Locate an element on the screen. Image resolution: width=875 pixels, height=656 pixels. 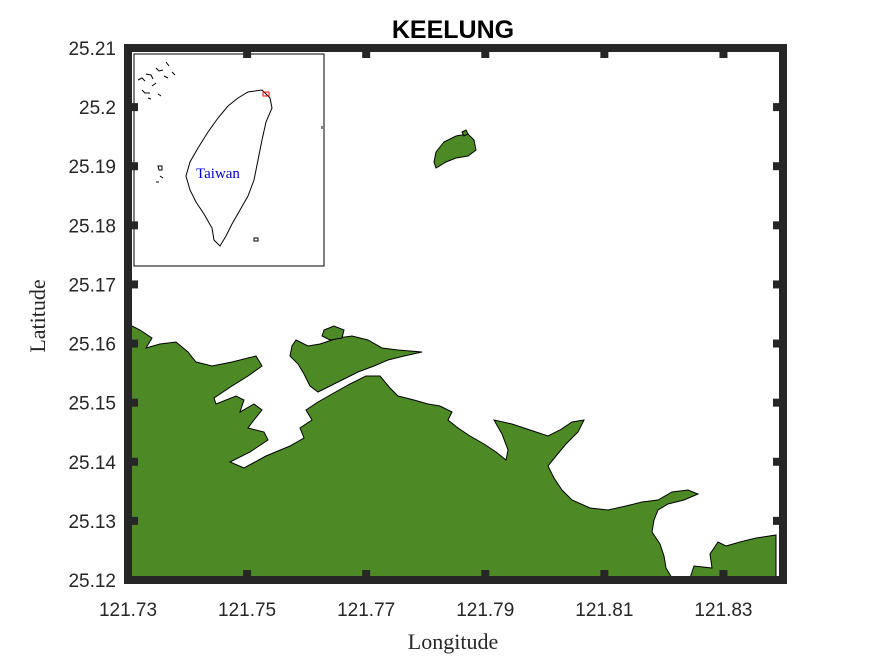
study-area-marker is located at coordinates (266, 94).